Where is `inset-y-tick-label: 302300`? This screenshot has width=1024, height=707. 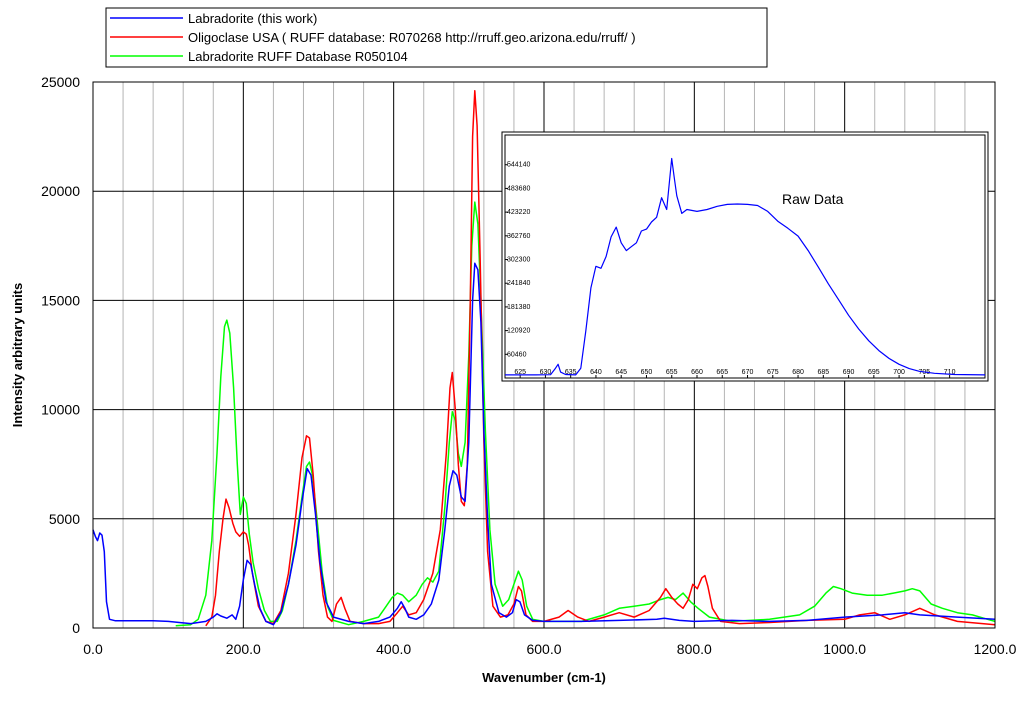 inset-y-tick-label: 302300 is located at coordinates (518, 260).